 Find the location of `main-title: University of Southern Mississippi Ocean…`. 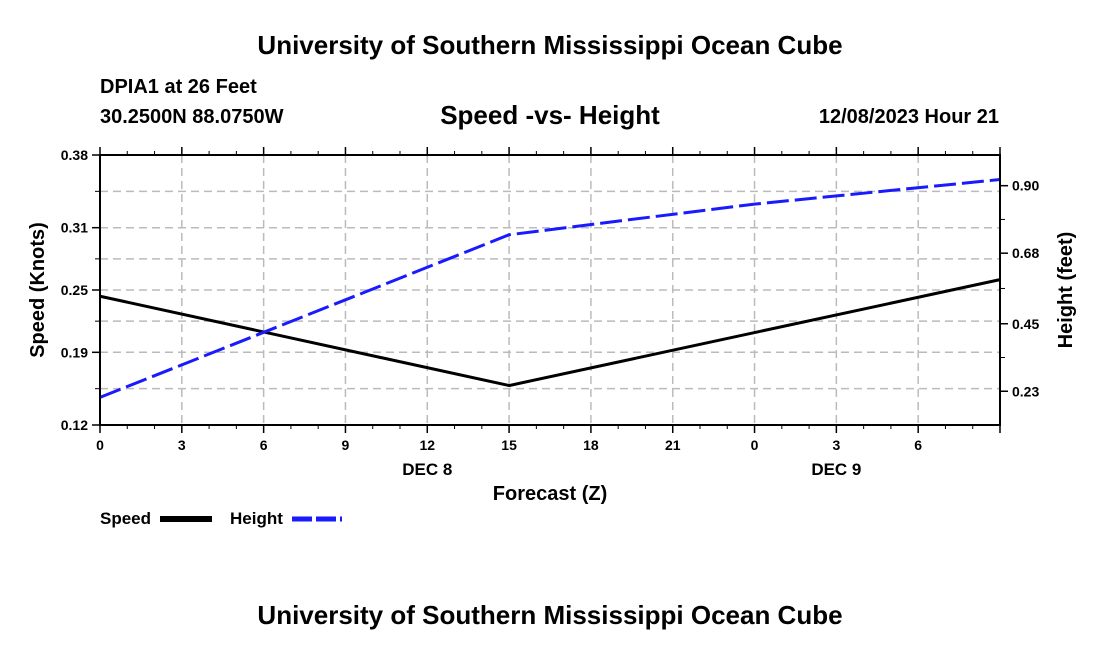

main-title: University of Southern Mississippi Ocean… is located at coordinates (550, 45).